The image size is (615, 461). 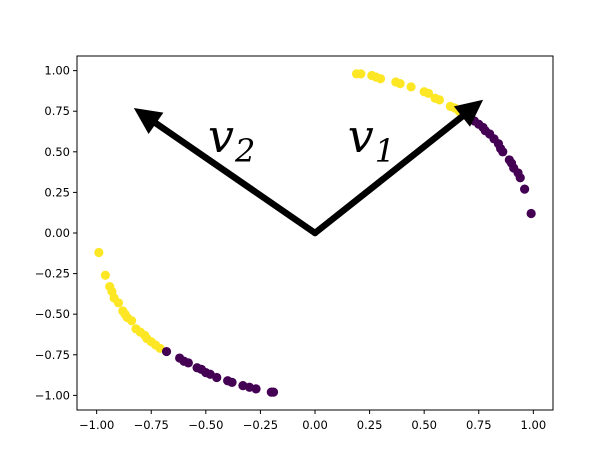 I want to click on vector-1-subscript: 1, so click(x=385, y=151).